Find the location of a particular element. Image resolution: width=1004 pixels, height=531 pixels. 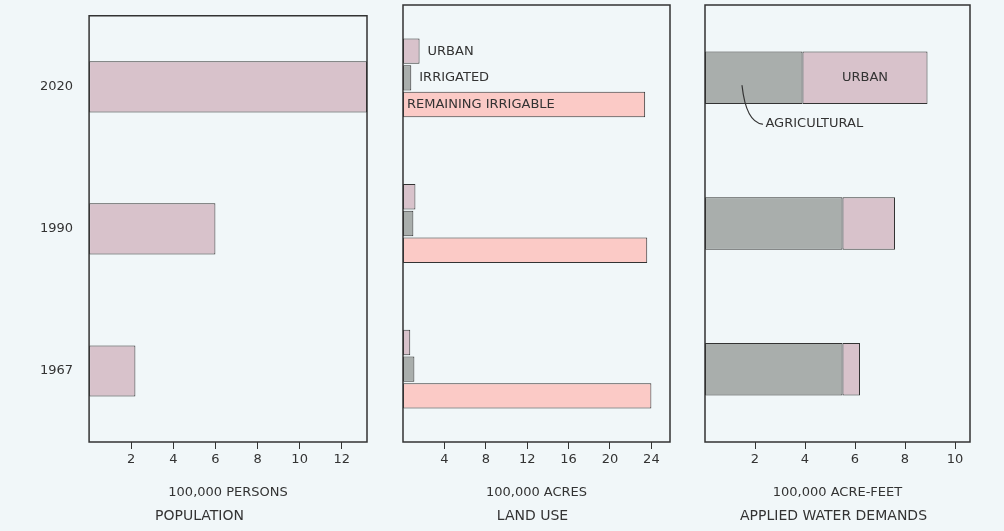

x-tick-label: 16 is located at coordinates (568, 459).